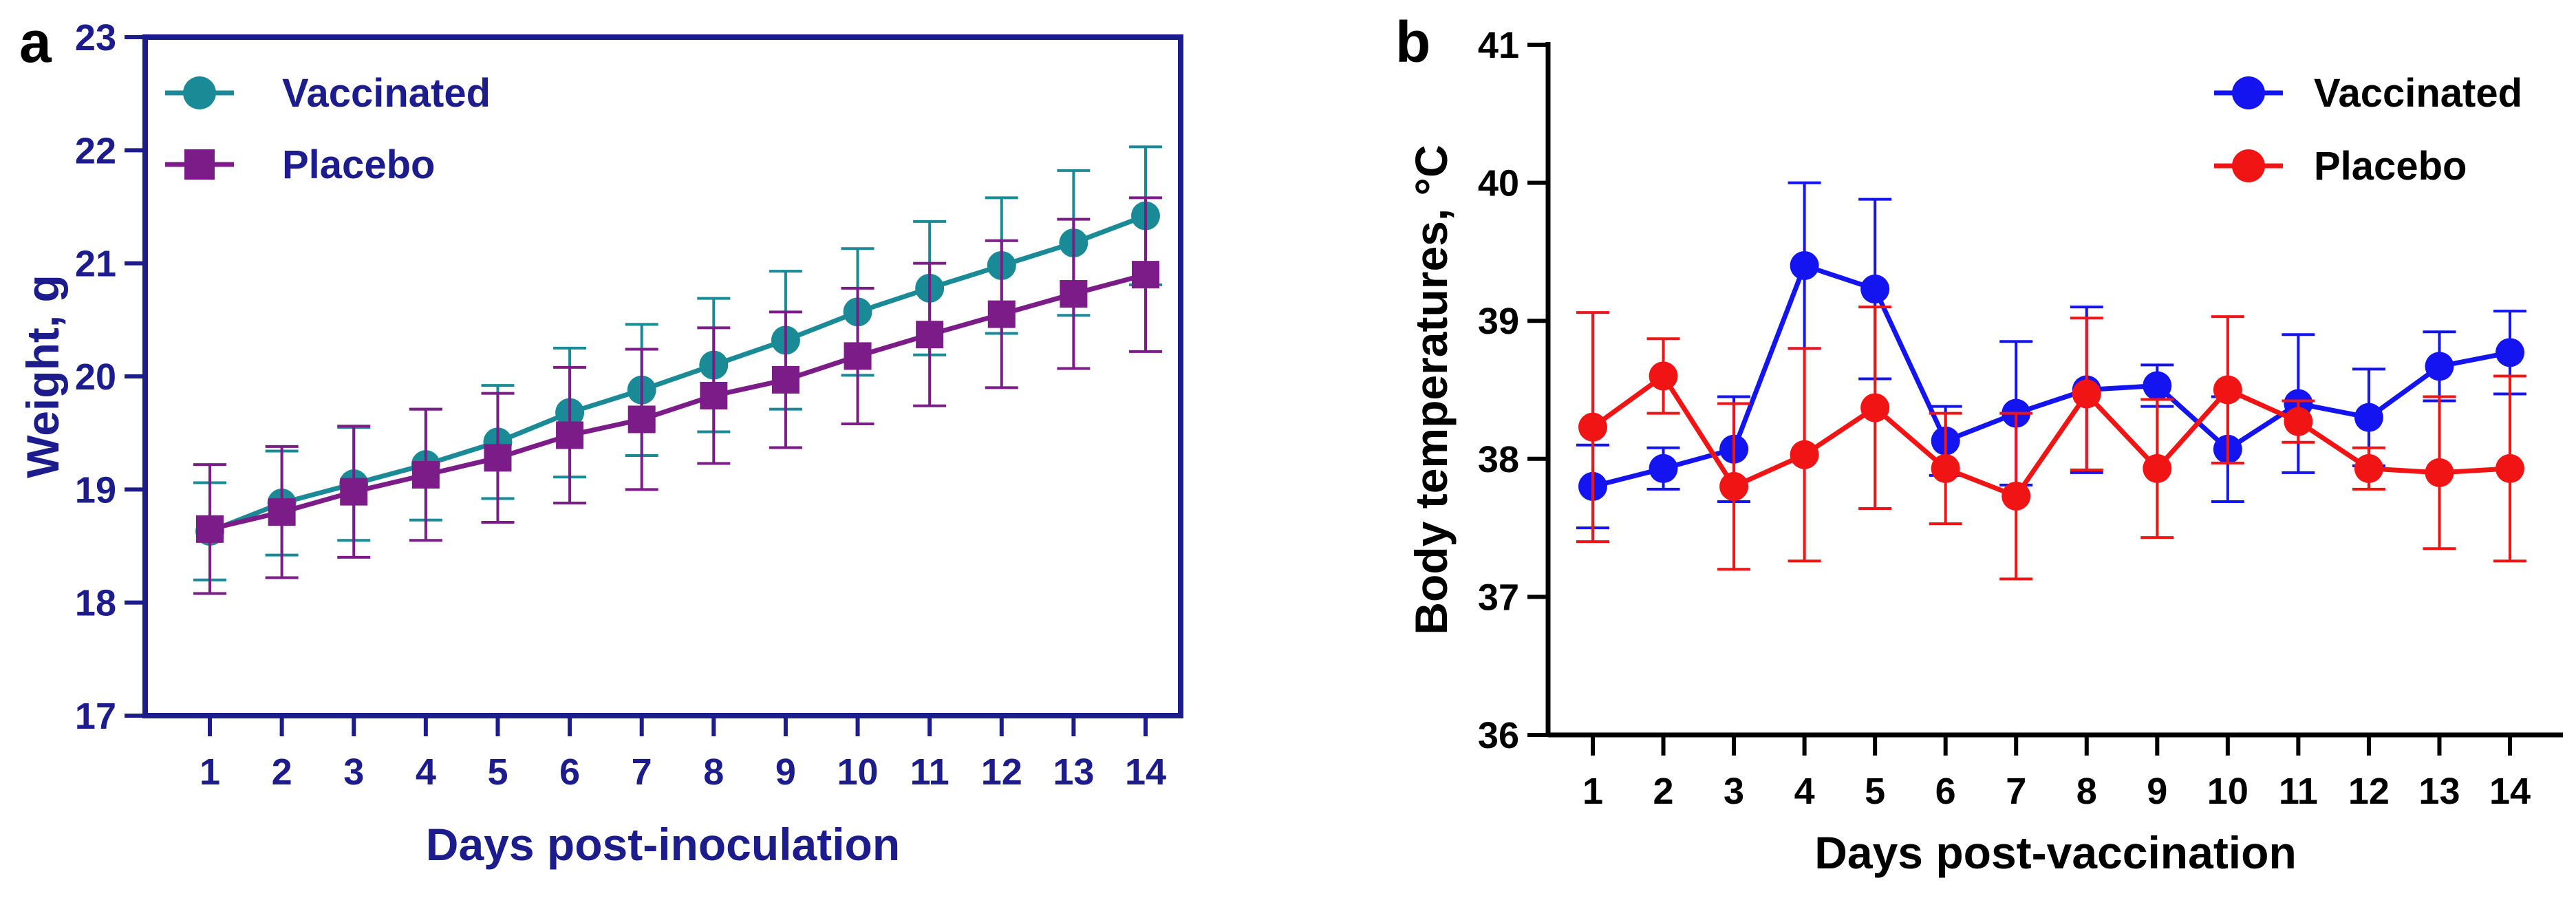 The width and height of the screenshot is (2576, 898). Describe the element at coordinates (95, 490) in the screenshot. I see `y-tick-label: 19` at that location.